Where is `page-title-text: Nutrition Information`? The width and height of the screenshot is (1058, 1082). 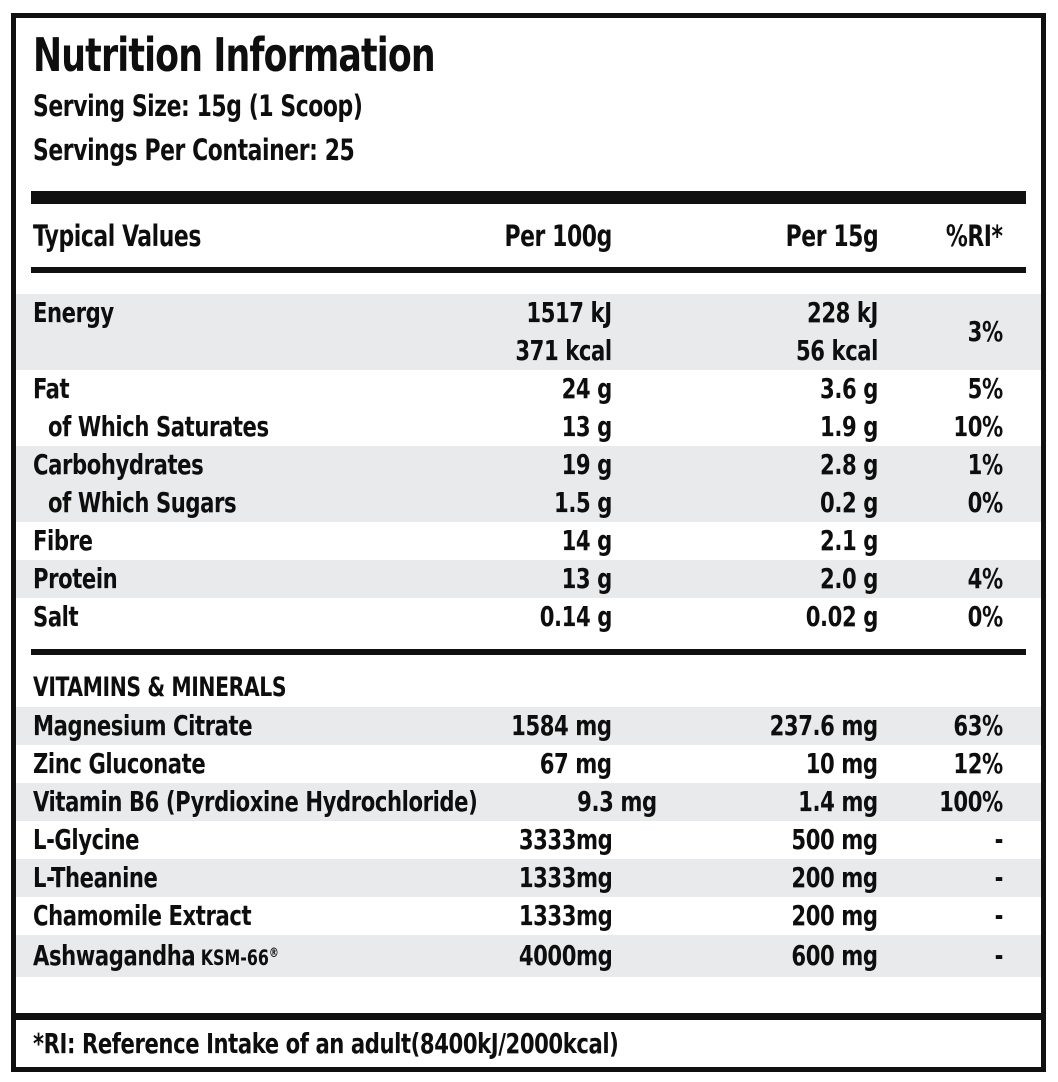 page-title-text: Nutrition Information is located at coordinates (234, 55).